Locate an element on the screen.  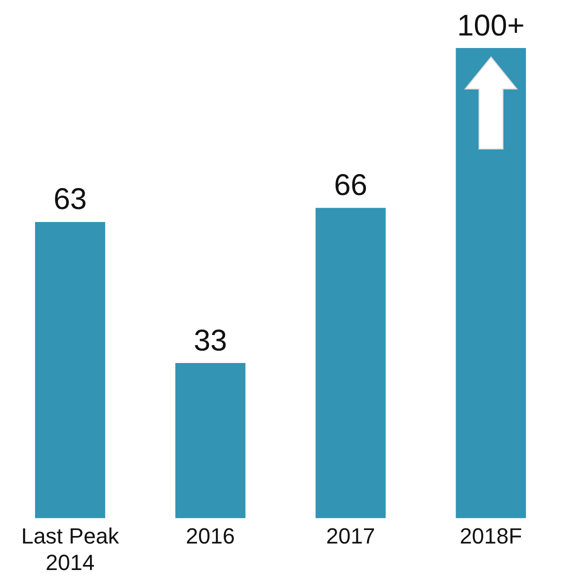
x-tick-label: 2016 is located at coordinates (210, 535).